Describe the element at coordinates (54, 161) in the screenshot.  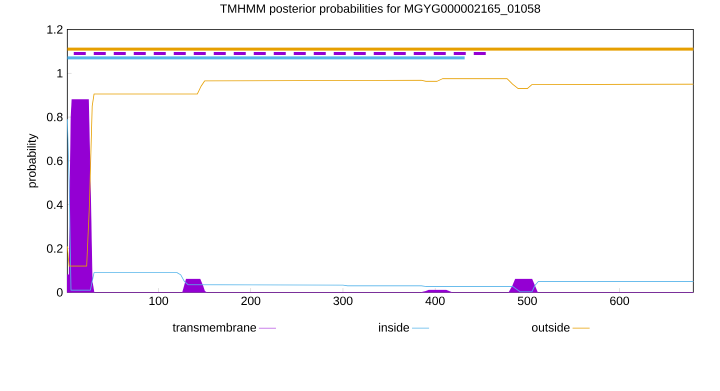
I see `y-tick-label: 0.6` at that location.